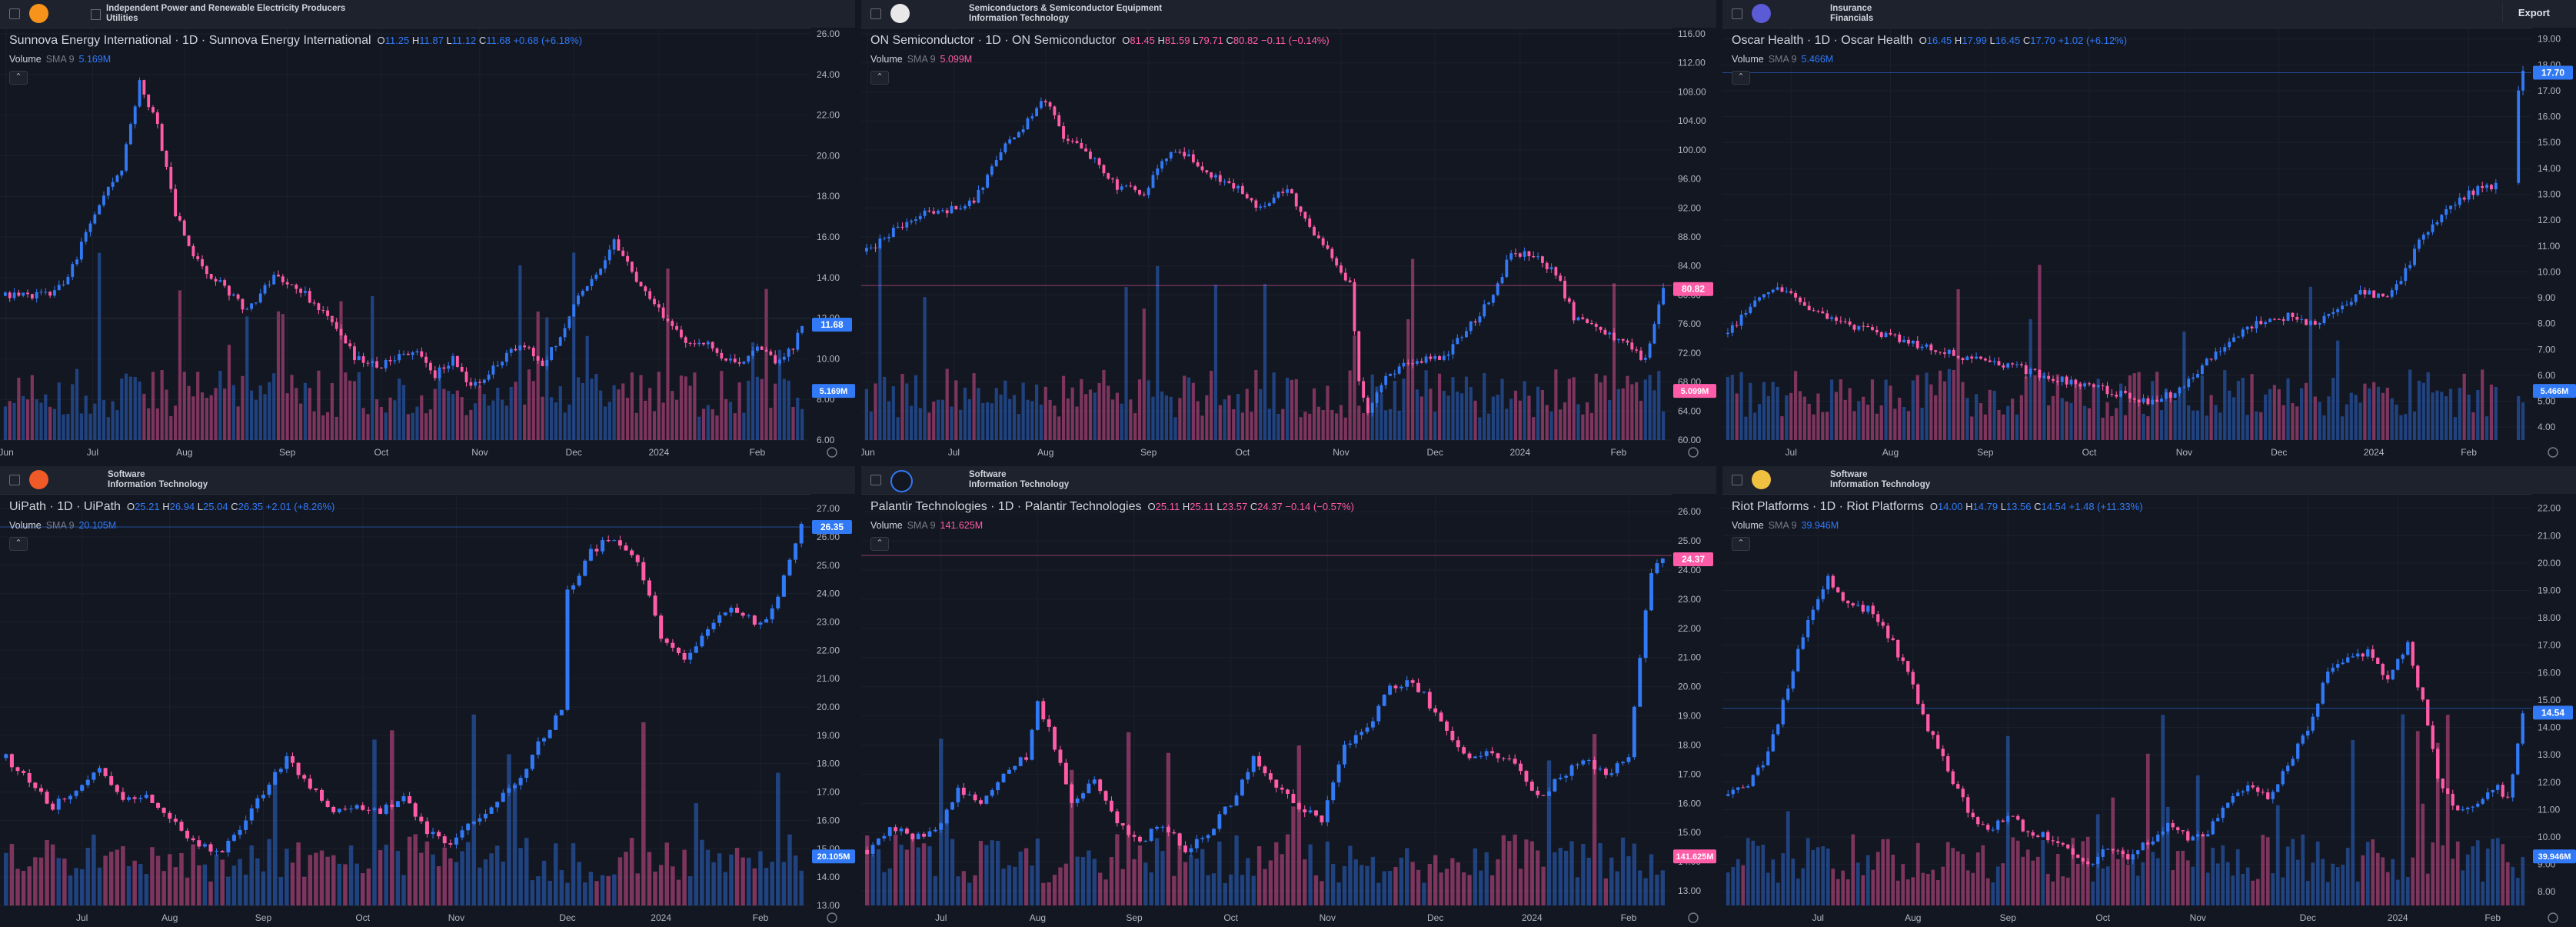  What do you see at coordinates (456, 918) in the screenshot?
I see `x-tick-label: Nov` at bounding box center [456, 918].